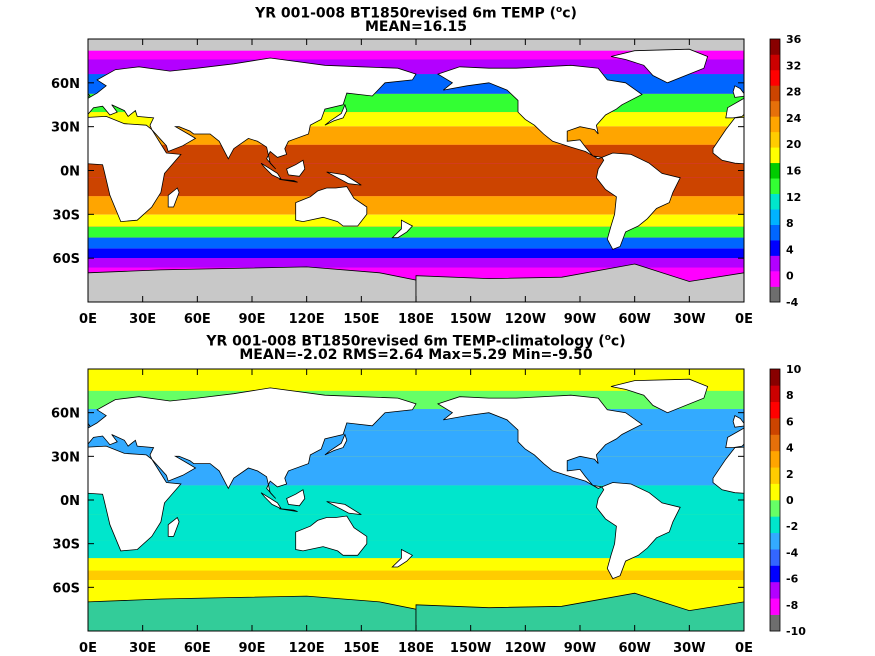 The image size is (875, 656). I want to click on x-tick-label: 150W, so click(470, 648).